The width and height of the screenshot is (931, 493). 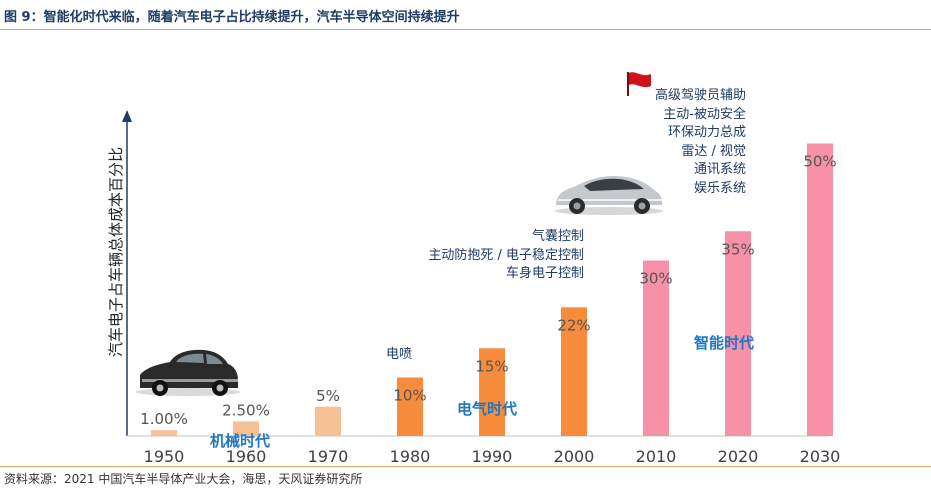 I want to click on value-label-2010: 30%, so click(x=655, y=279).